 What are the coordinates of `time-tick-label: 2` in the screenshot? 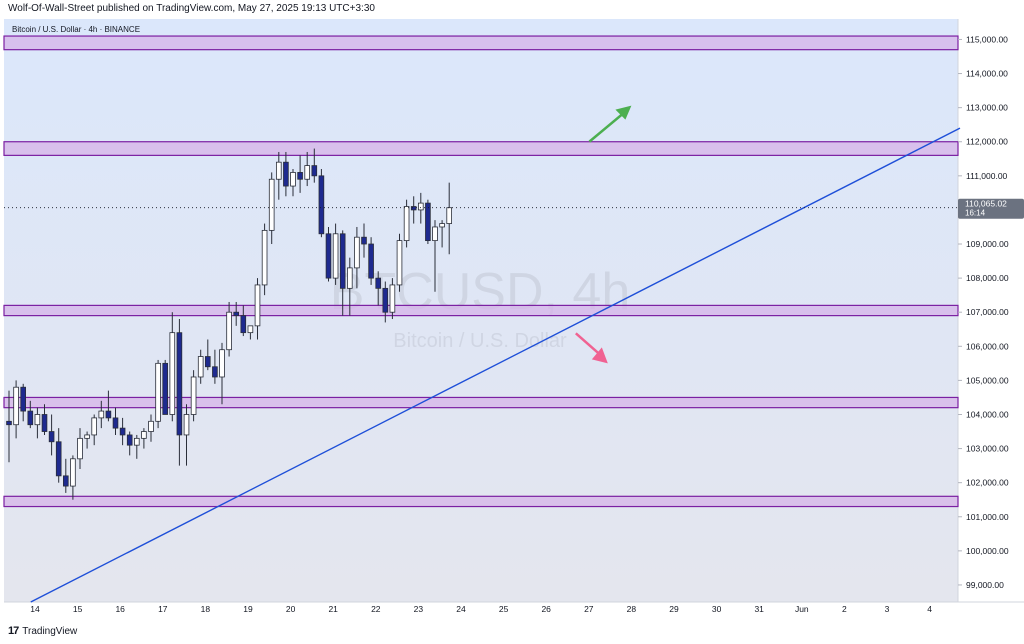 It's located at (844, 609).